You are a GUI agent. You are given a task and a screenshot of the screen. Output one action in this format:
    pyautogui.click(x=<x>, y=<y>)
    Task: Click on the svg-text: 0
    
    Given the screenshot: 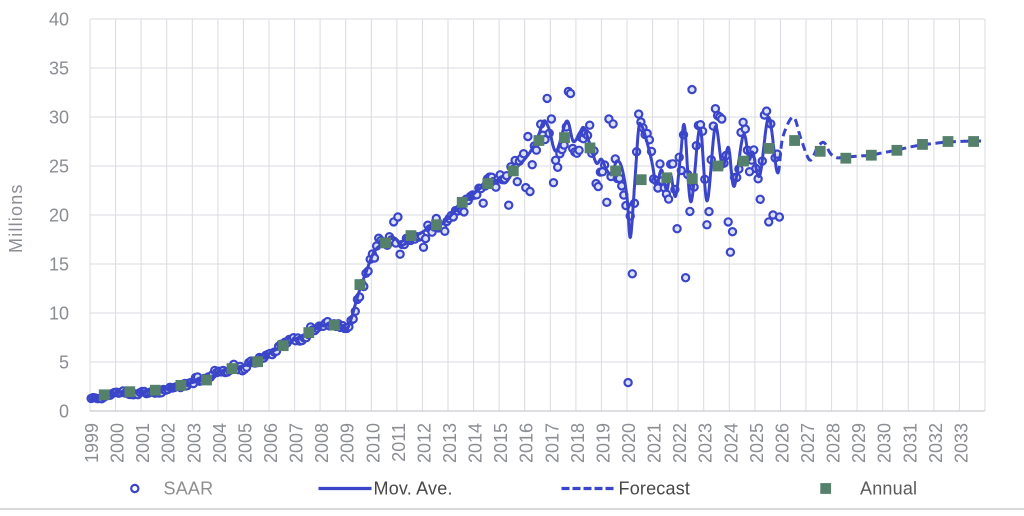 What is the action you would take?
    pyautogui.click(x=64, y=412)
    